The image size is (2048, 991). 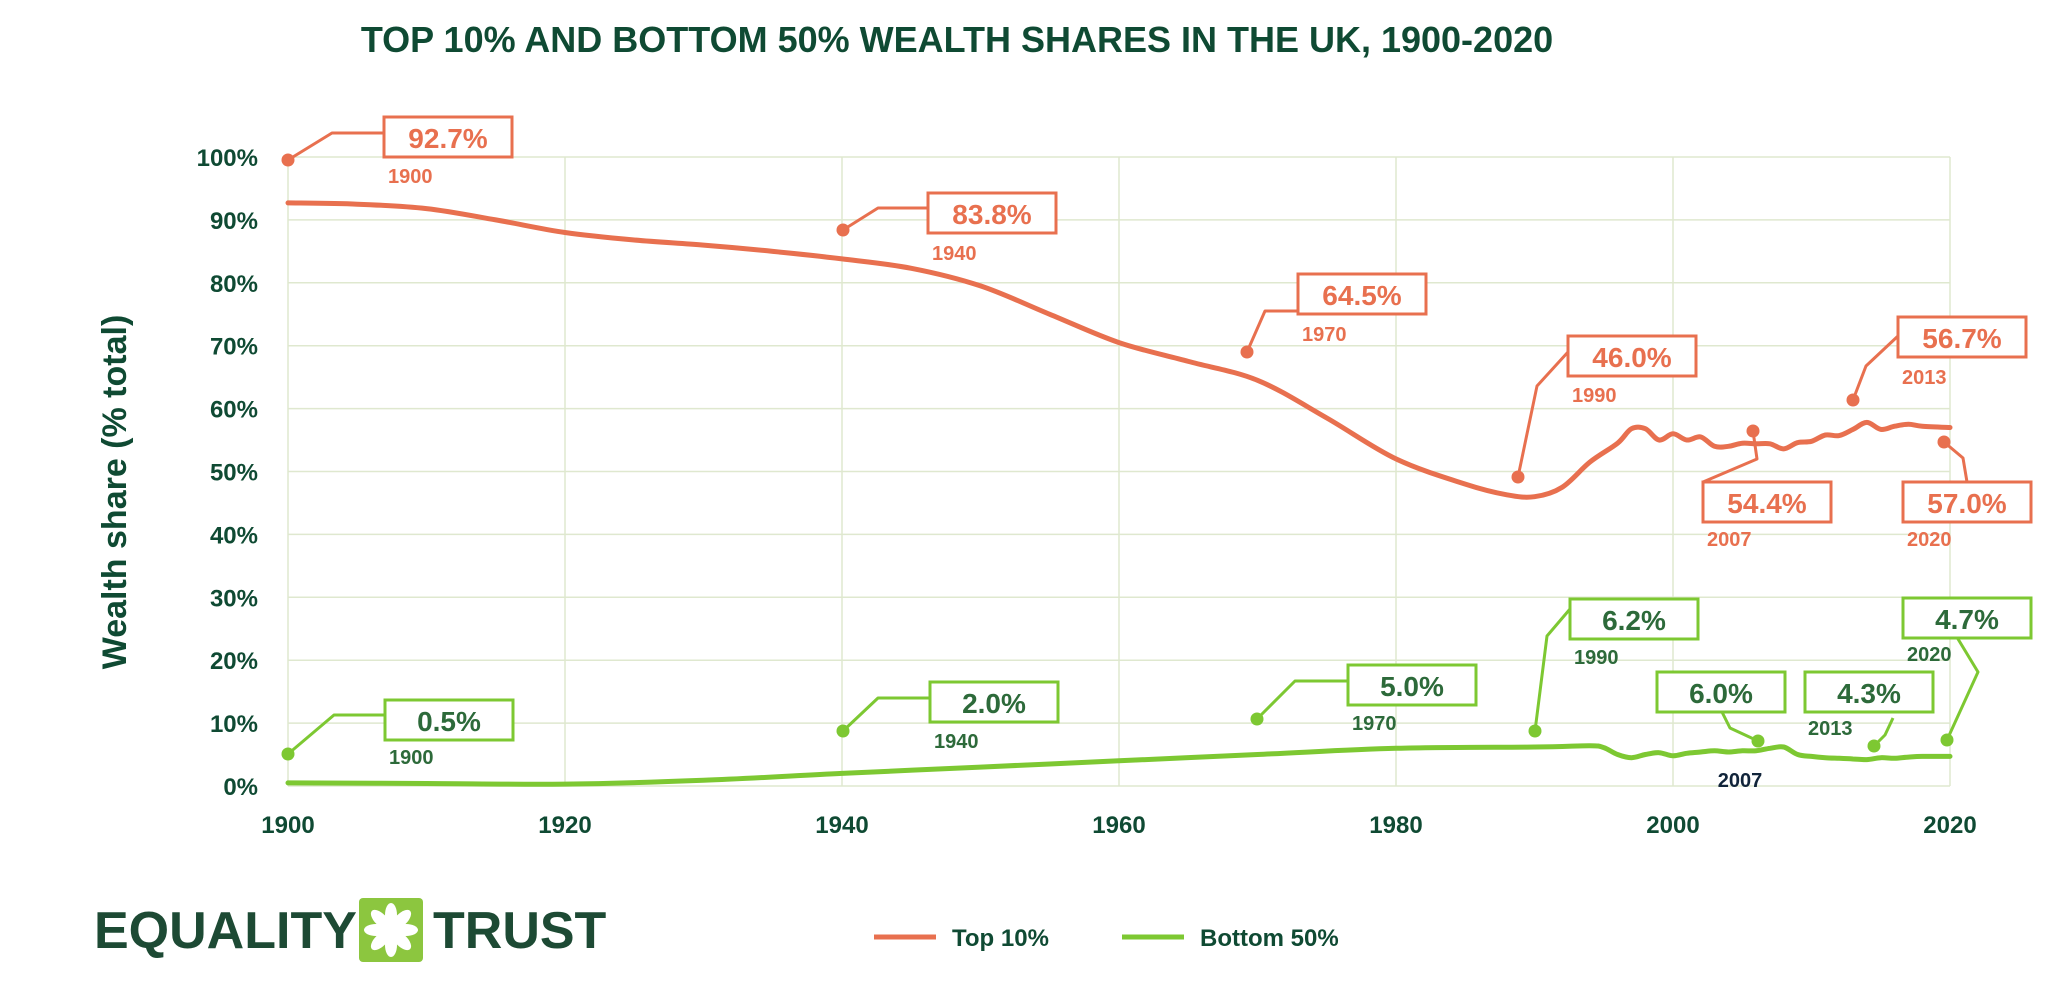 I want to click on legend-label-bottom: Bottom 50%, so click(x=1269, y=938).